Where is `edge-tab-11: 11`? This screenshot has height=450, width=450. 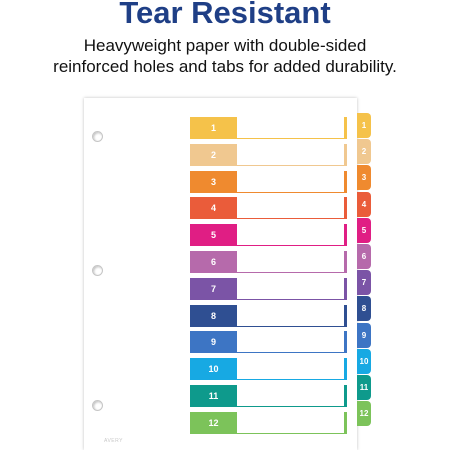
edge-tab-11: 11 is located at coordinates (364, 387).